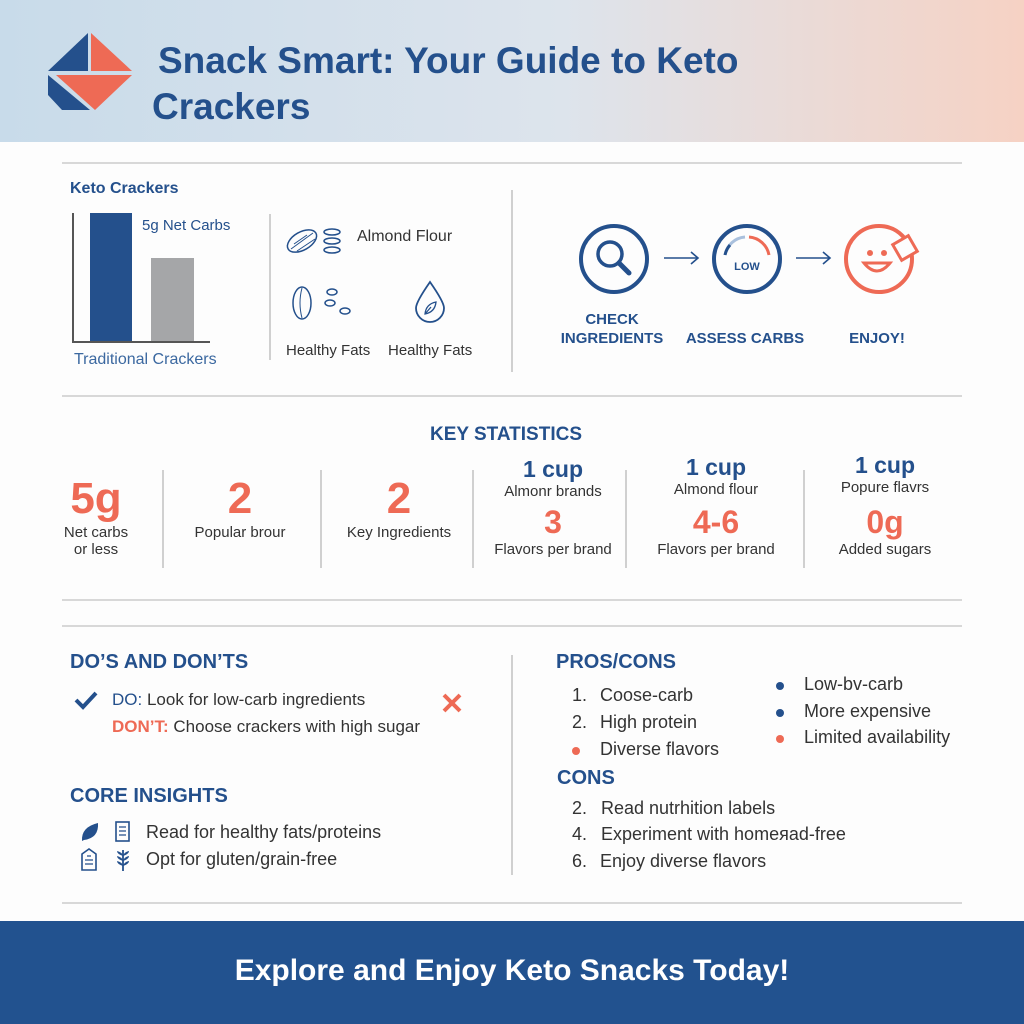  I want to click on list-text: Experiment with homeяad-free, so click(723, 834).